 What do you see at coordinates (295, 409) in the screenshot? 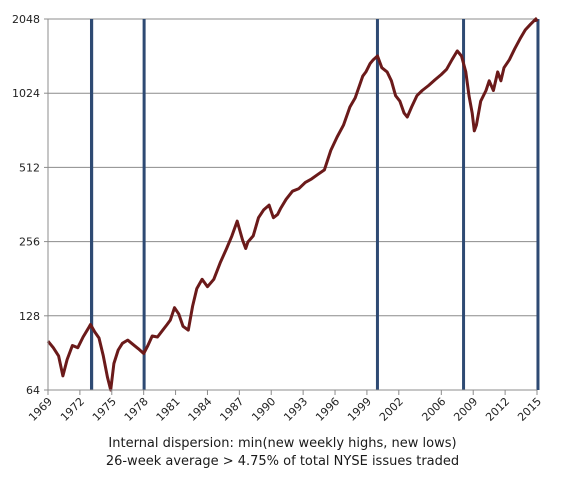
I see `x-tick-label: 1993` at bounding box center [295, 409].